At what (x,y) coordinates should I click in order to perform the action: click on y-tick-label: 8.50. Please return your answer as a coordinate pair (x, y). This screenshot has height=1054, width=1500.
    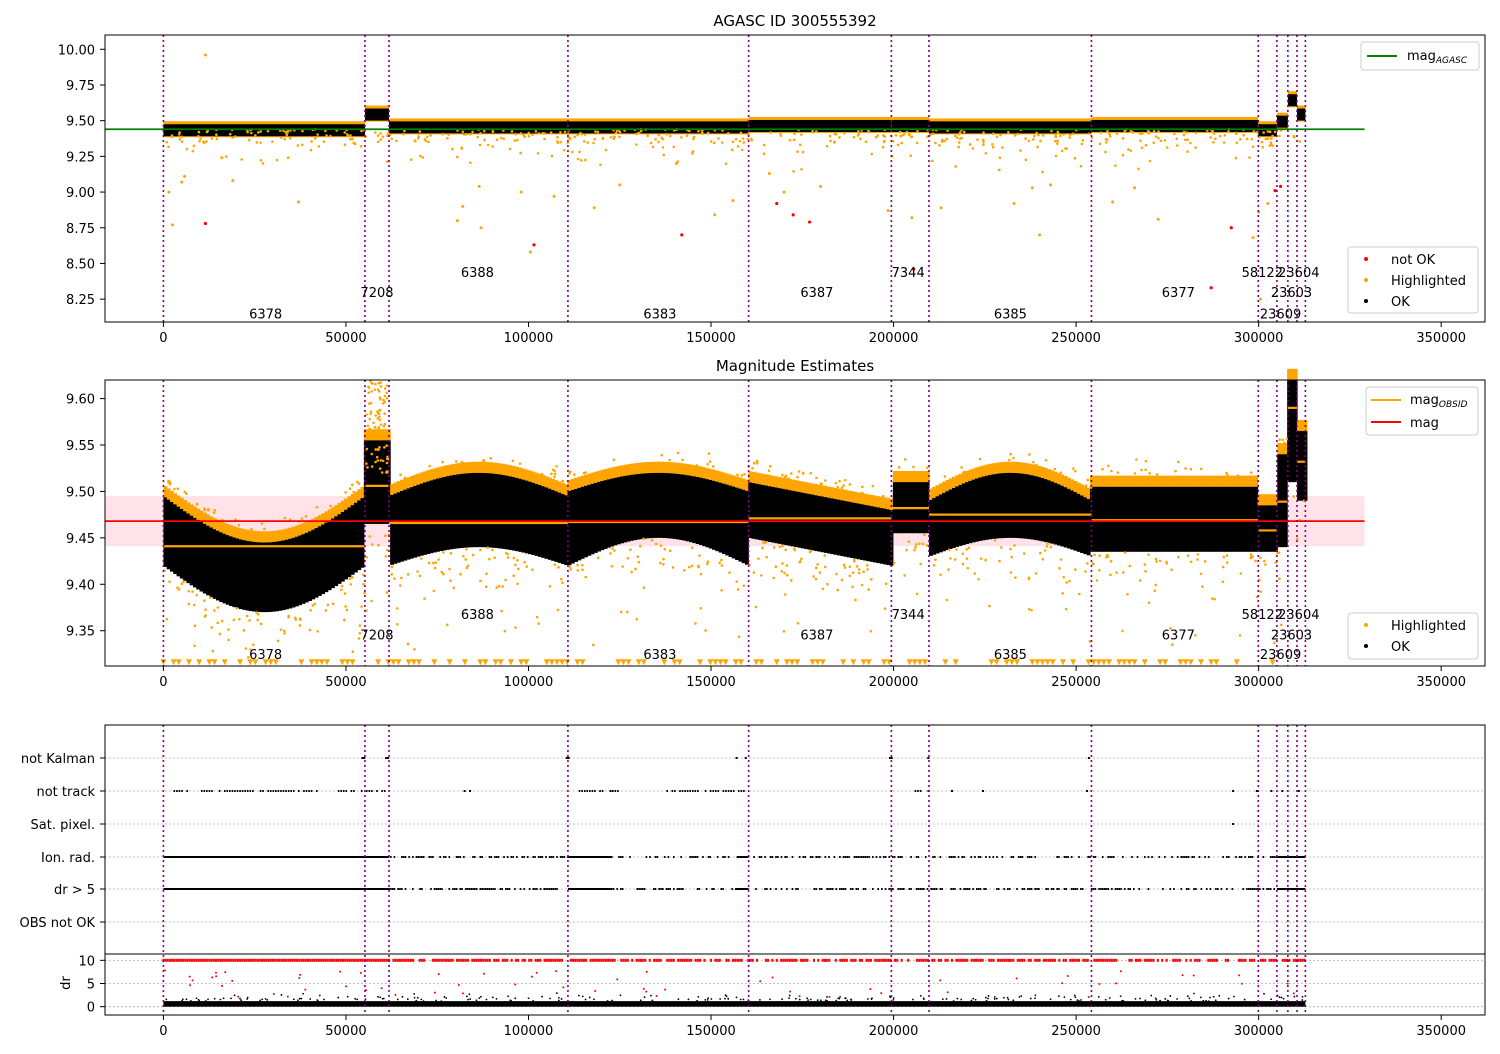
    Looking at the image, I should click on (80, 264).